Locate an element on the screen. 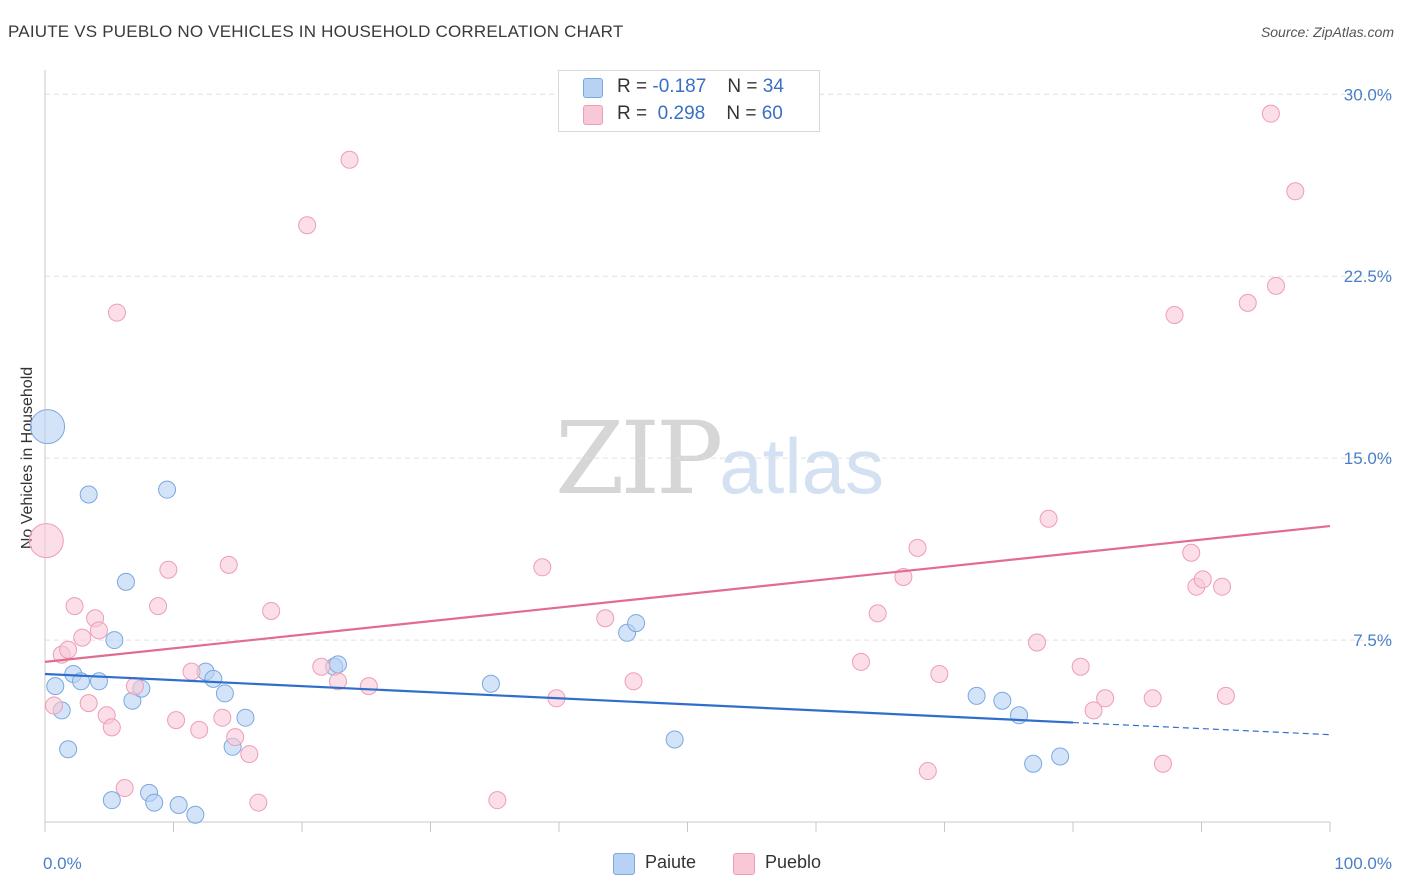 Image resolution: width=1406 pixels, height=892 pixels. y-tick-label: 22.5% is located at coordinates (1368, 276).